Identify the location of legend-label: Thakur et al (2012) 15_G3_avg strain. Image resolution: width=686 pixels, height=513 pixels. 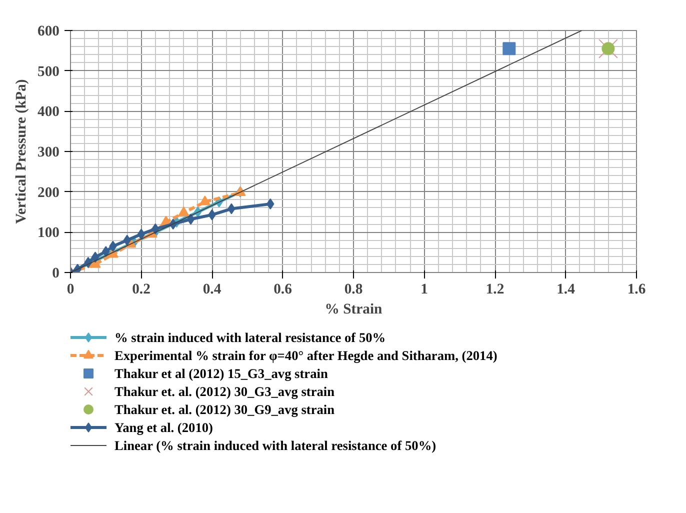
(221, 373).